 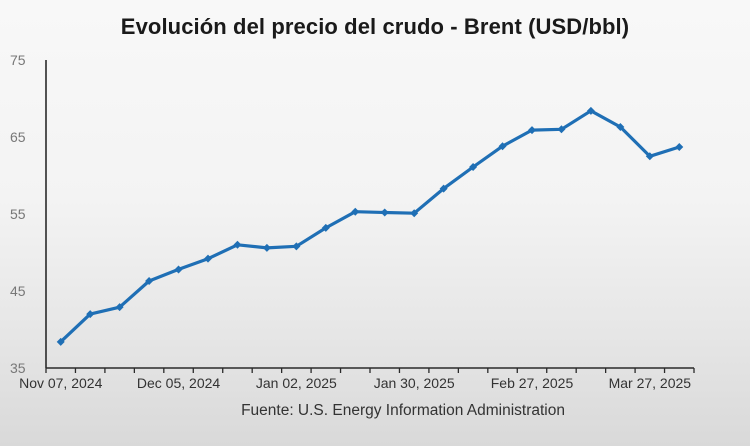 I want to click on y-axis: 35 45 55 65 75, so click(x=28, y=214).